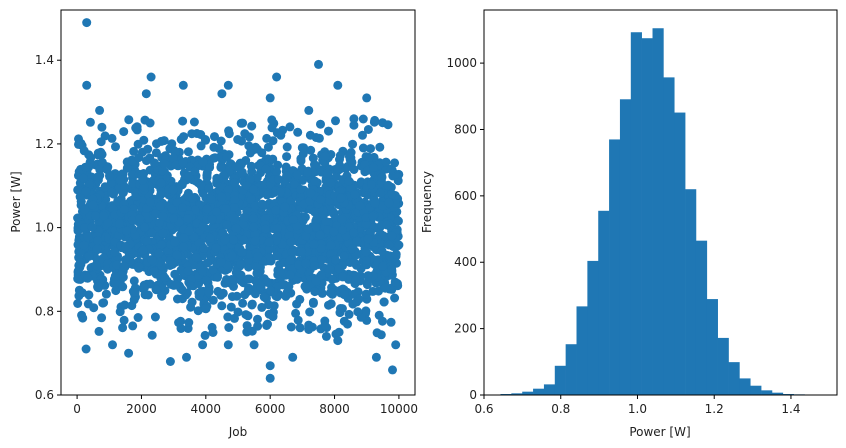 This screenshot has width=846, height=448. What do you see at coordinates (465, 229) in the screenshot?
I see `histogram-y-axis: 0 200 400 600 800 1000` at bounding box center [465, 229].